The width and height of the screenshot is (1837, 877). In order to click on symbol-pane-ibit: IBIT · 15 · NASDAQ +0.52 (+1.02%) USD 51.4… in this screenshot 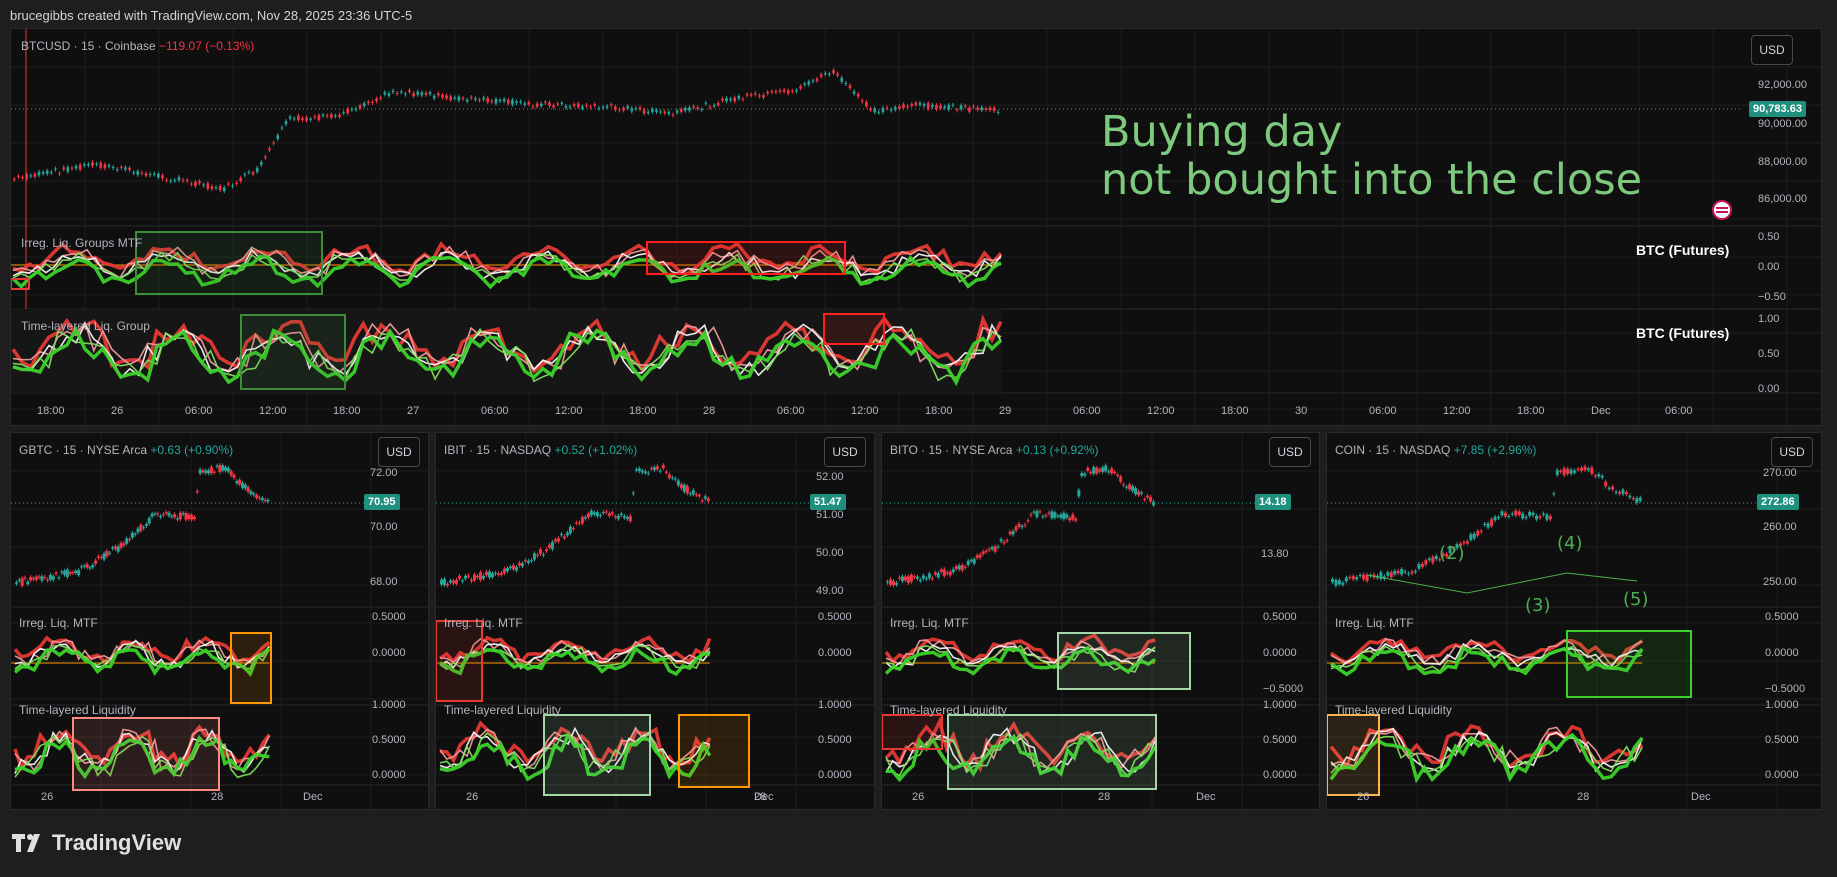, I will do `click(655, 621)`.